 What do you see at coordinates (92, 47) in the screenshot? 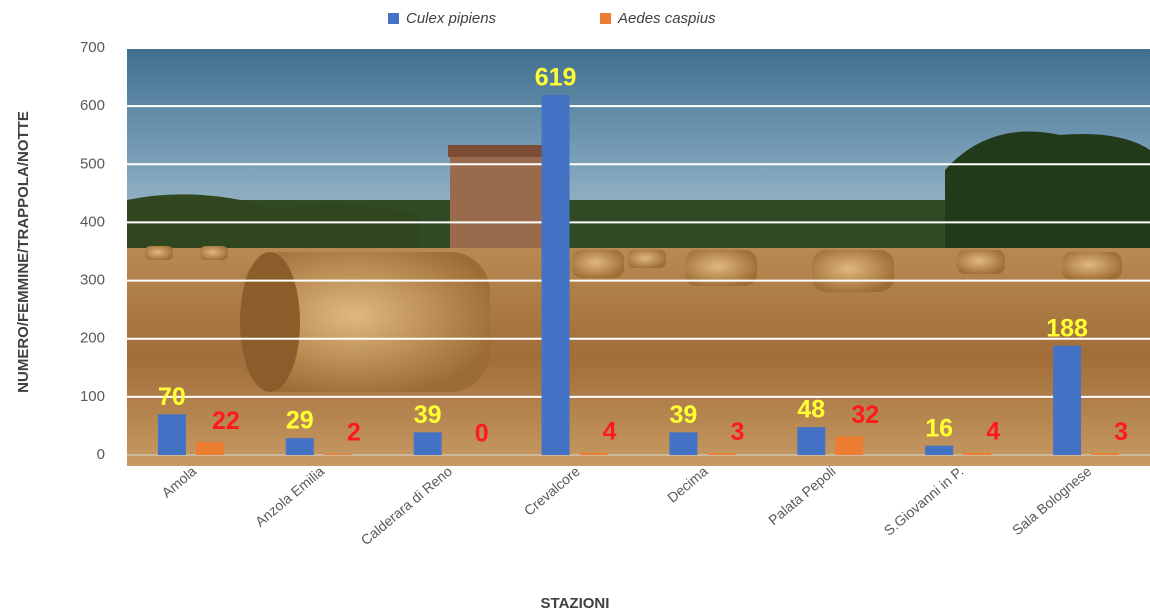
I see `y-tick-label: 700` at bounding box center [92, 47].